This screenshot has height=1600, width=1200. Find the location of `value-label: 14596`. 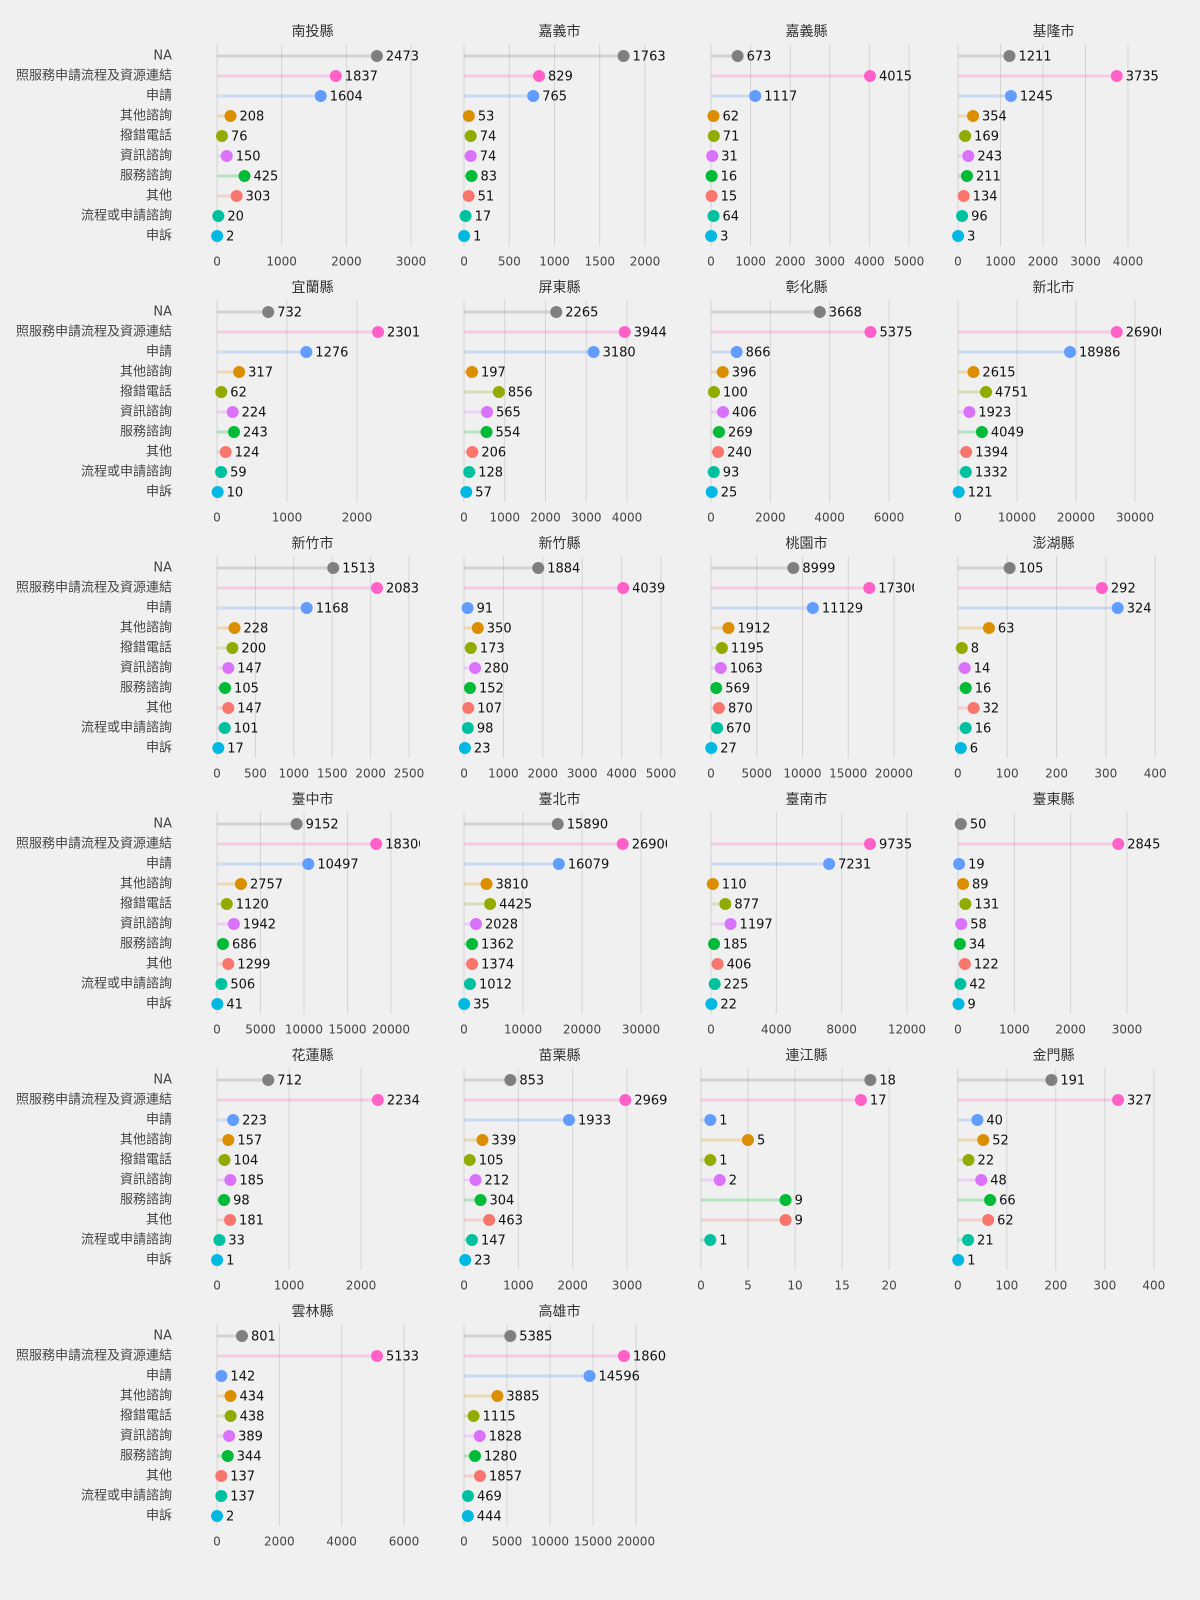

value-label: 14596 is located at coordinates (619, 1377).